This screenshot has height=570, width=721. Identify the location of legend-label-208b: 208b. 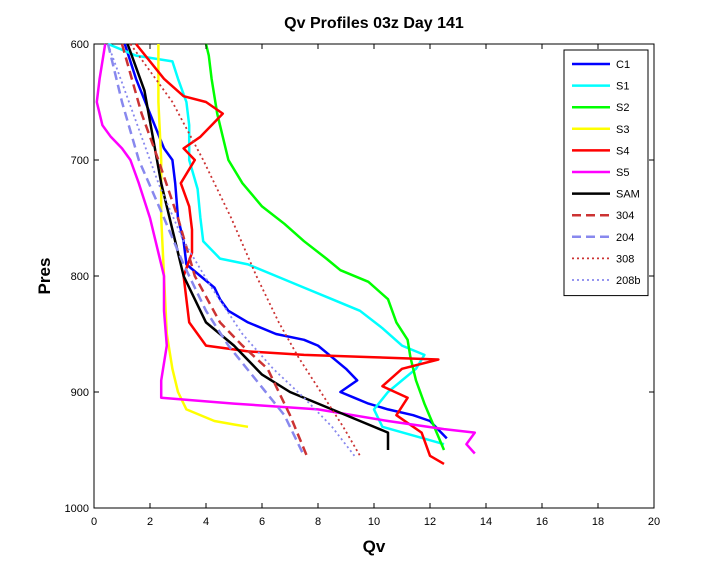
(628, 281).